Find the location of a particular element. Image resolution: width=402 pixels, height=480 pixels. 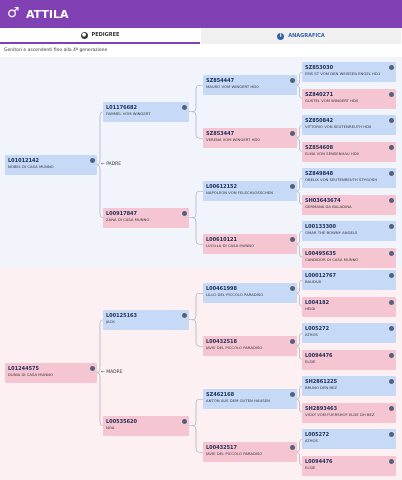

dog-code: L004182 is located at coordinates (317, 302).